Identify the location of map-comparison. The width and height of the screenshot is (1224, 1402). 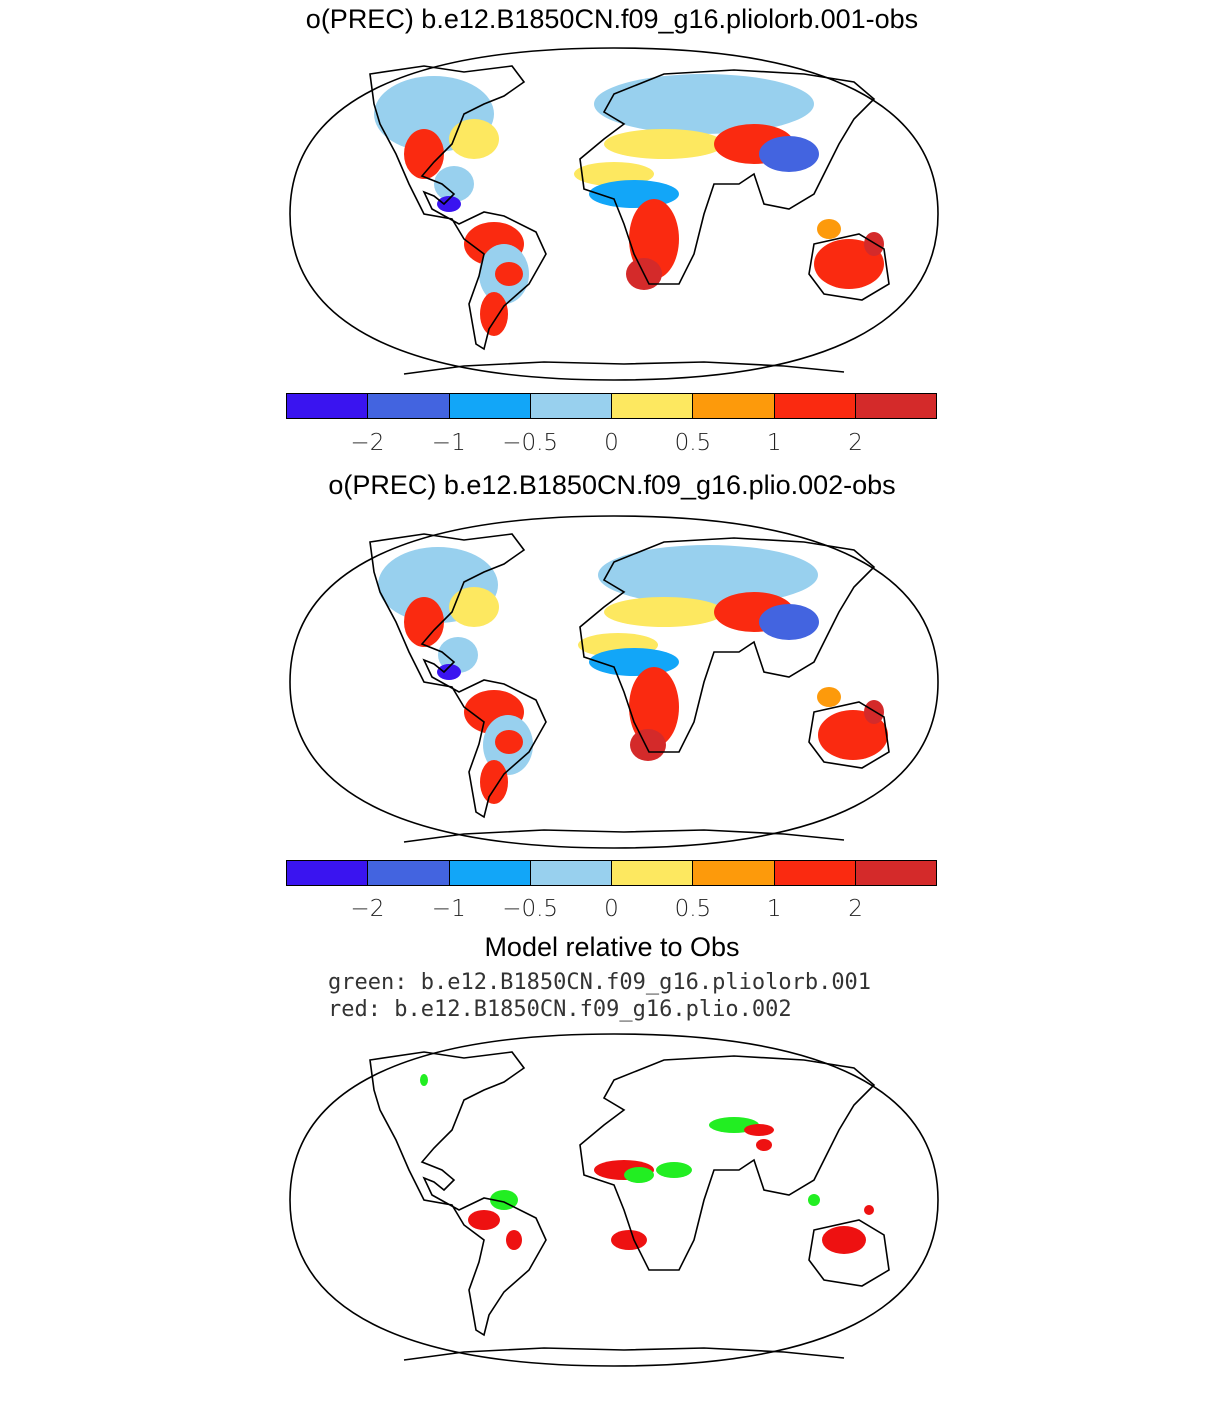
(614, 1200).